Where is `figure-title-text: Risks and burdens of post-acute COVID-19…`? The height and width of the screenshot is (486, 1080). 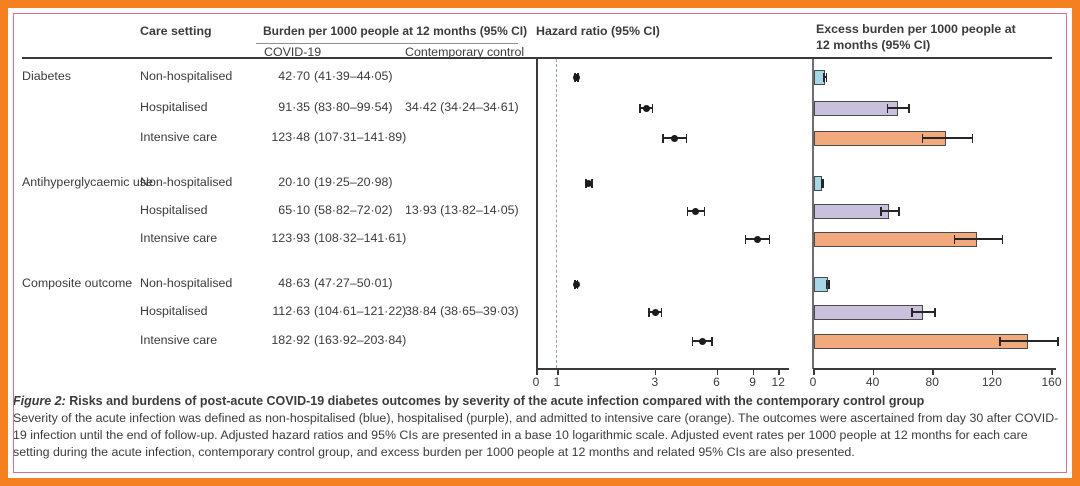 figure-title-text: Risks and burdens of post-acute COVID-19… is located at coordinates (495, 401).